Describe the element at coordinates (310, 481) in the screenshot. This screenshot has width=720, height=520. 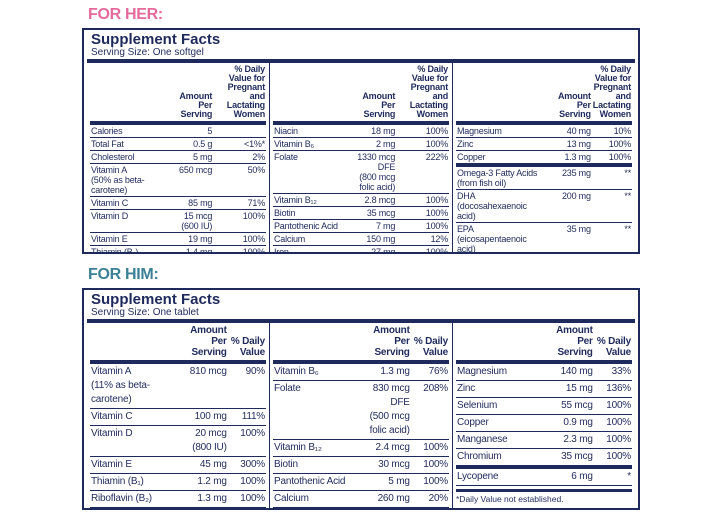
I see `nutrient-name: Pantothenic Acid` at that location.